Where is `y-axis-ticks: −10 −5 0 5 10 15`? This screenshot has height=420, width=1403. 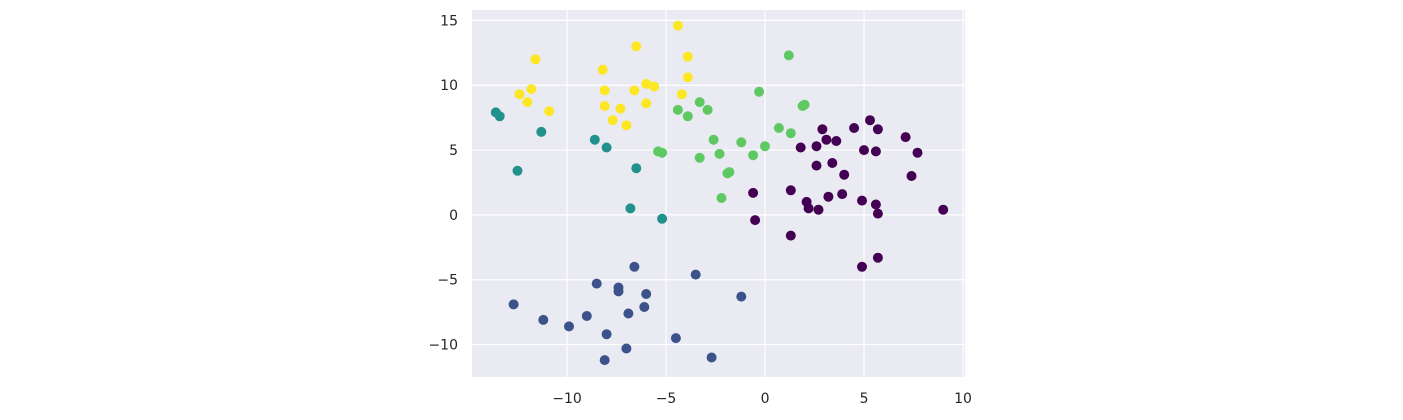
y-axis-ticks: −10 −5 0 5 10 15 is located at coordinates (443, 183).